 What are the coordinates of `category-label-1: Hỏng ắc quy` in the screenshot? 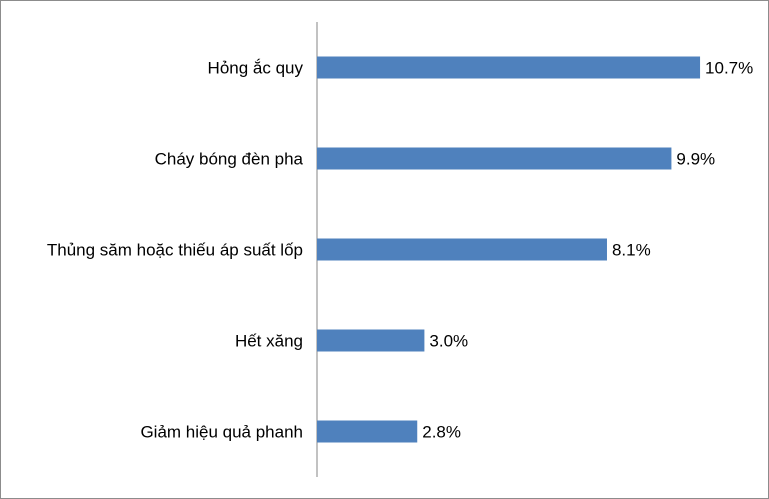 It's located at (256, 68).